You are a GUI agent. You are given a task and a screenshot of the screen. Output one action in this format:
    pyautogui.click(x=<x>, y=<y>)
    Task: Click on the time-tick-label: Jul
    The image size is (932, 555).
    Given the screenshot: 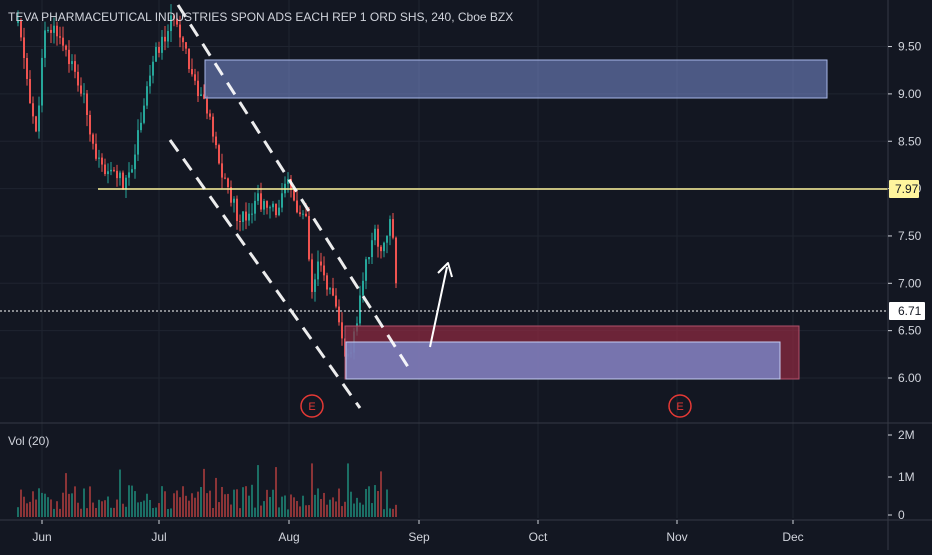 What is the action you would take?
    pyautogui.click(x=158, y=537)
    